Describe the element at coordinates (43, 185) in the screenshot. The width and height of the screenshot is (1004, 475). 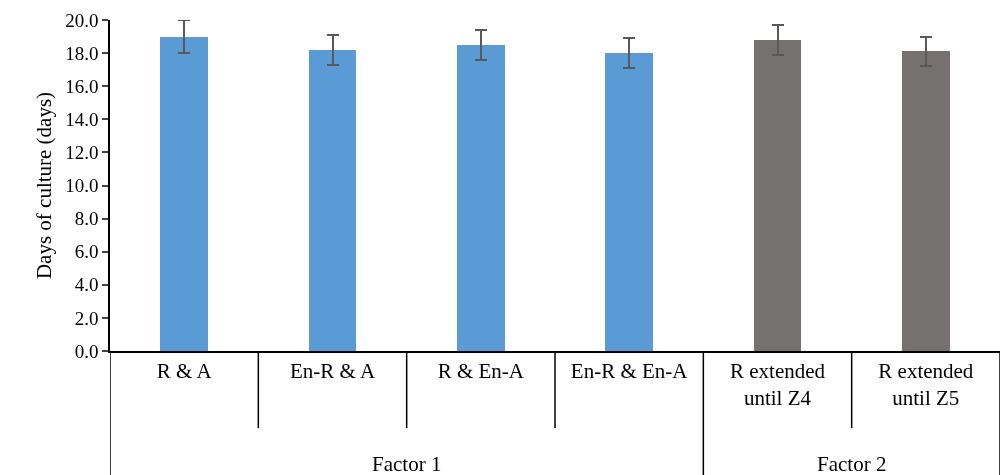
I see `y-axis-title: Days of culture (days)` at that location.